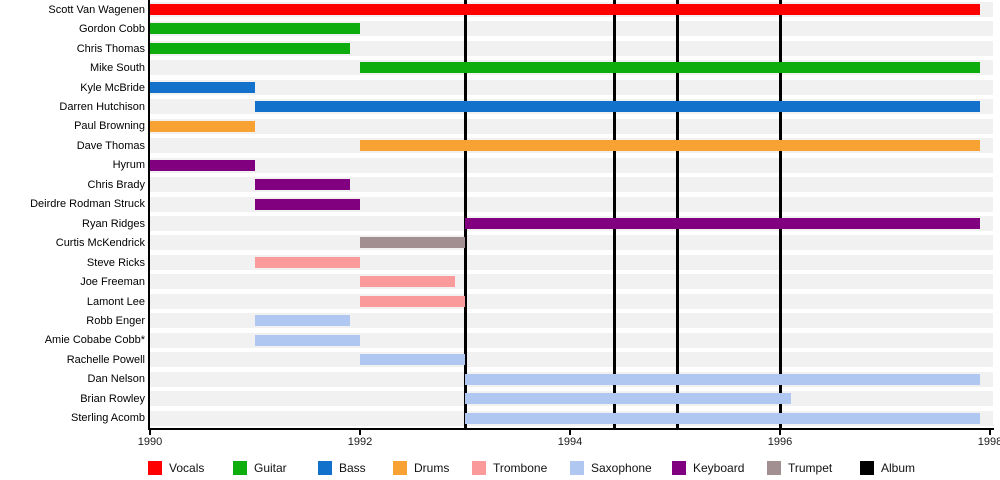 This screenshot has width=1000, height=480. Describe the element at coordinates (432, 468) in the screenshot. I see `legend-label: Drums` at that location.